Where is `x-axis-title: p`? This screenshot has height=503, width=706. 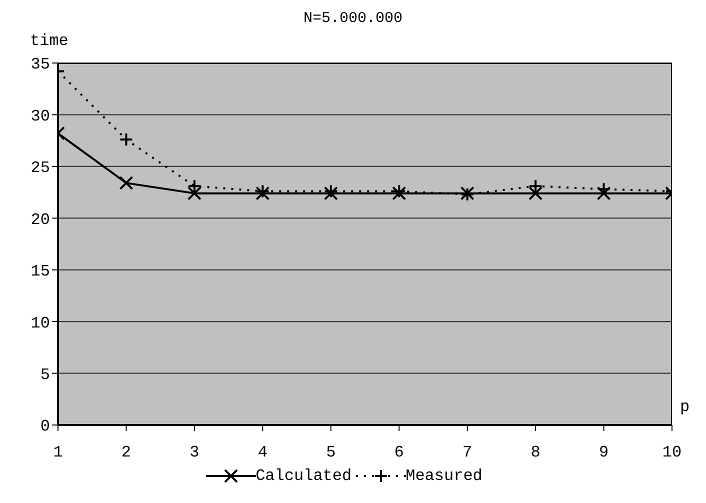 x-axis-title: p is located at coordinates (685, 407).